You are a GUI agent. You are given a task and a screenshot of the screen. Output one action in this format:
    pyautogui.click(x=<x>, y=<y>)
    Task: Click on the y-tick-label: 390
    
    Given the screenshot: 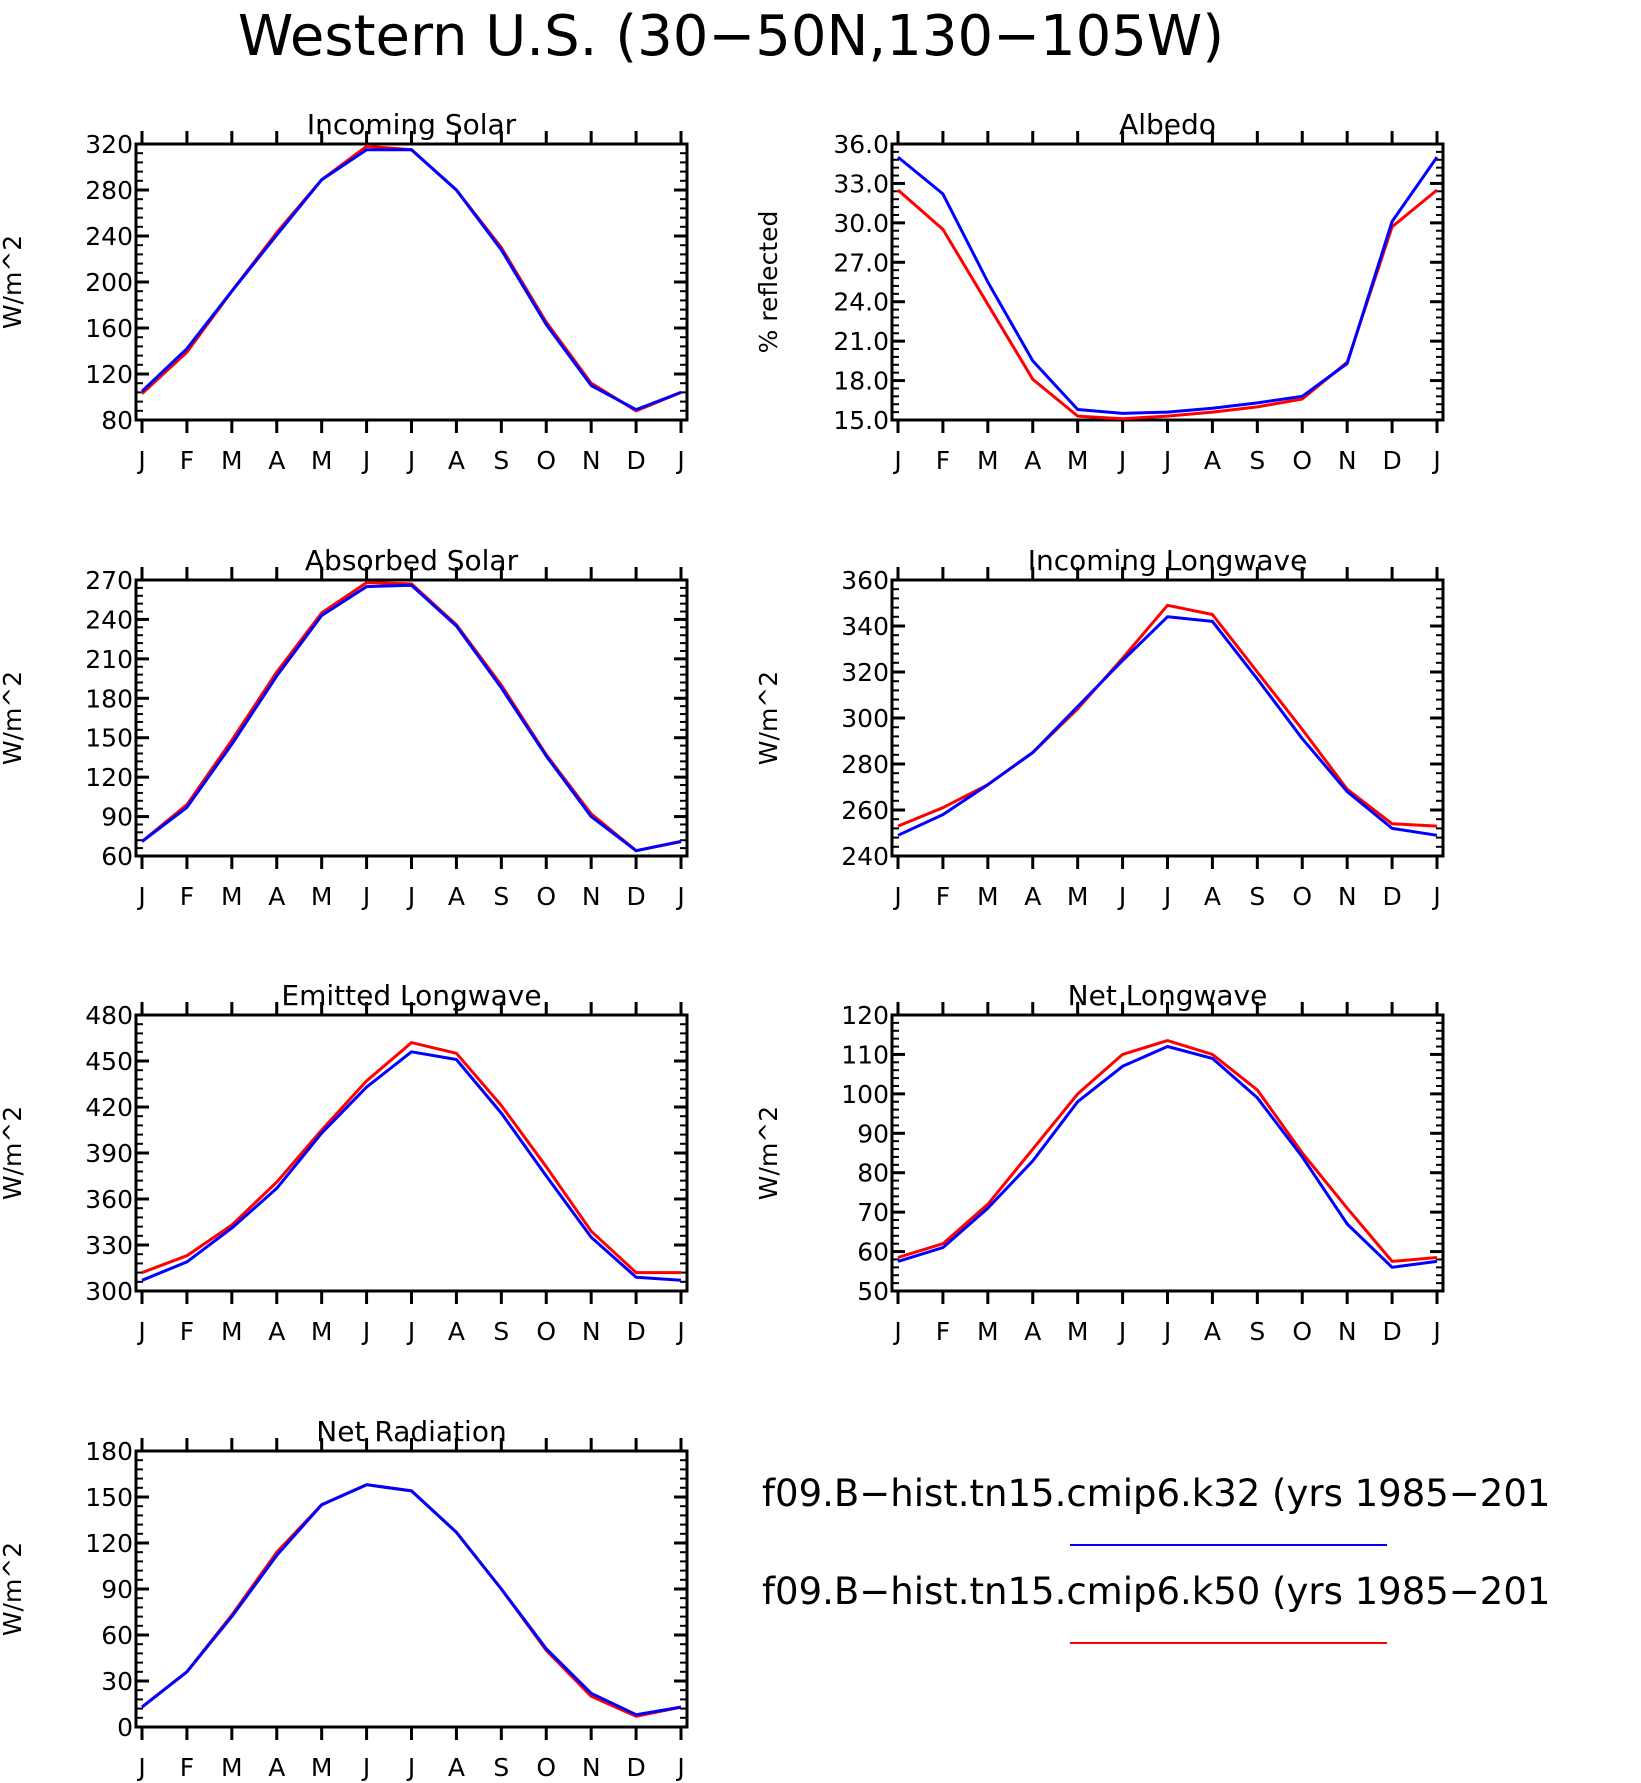 What is the action you would take?
    pyautogui.click(x=109, y=1153)
    